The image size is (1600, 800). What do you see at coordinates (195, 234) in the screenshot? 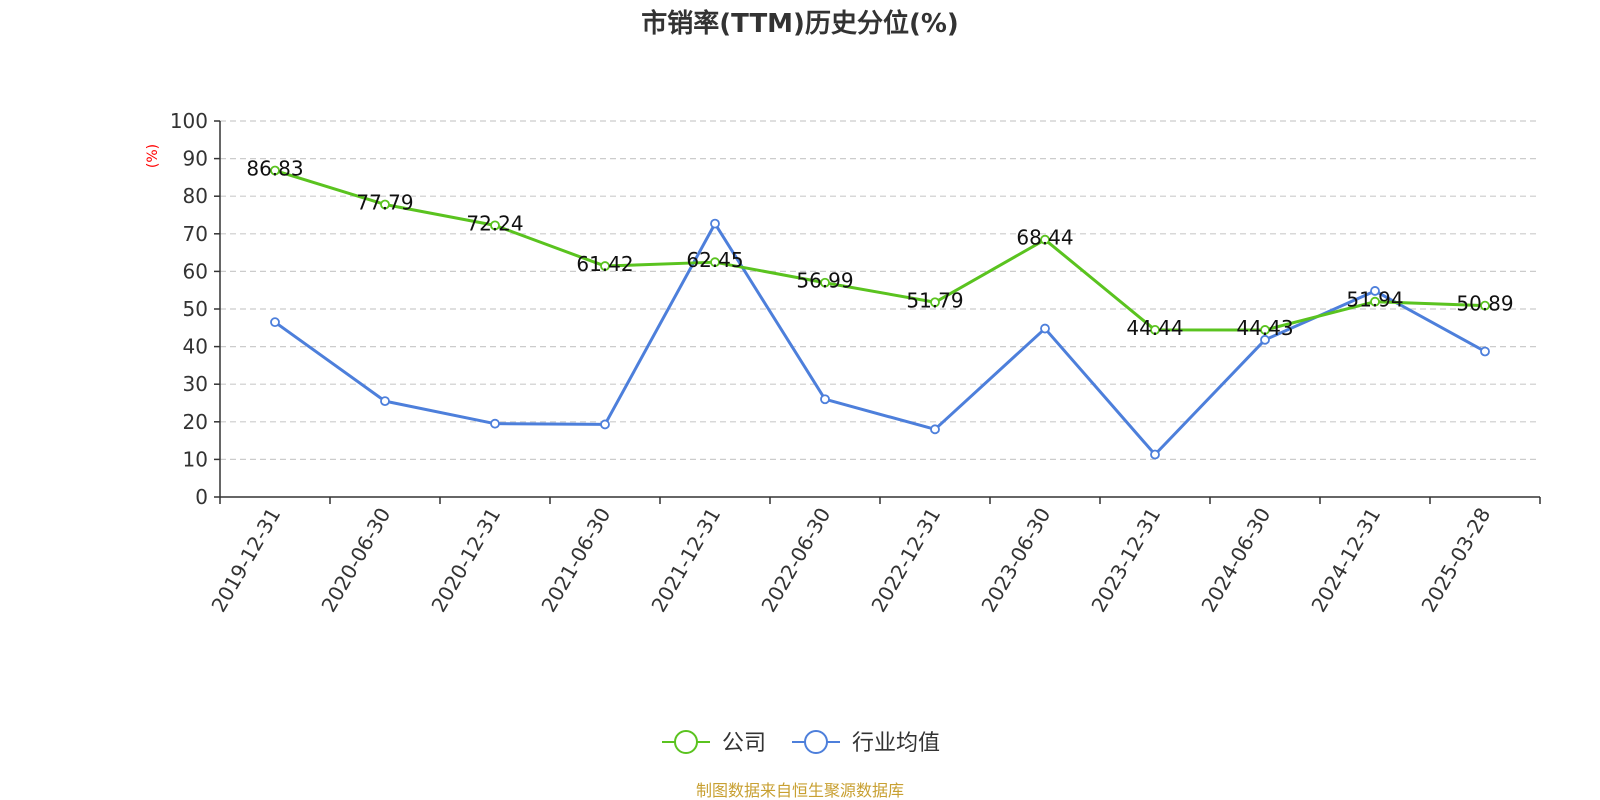
I see `y-tick-label: 70` at bounding box center [195, 234].